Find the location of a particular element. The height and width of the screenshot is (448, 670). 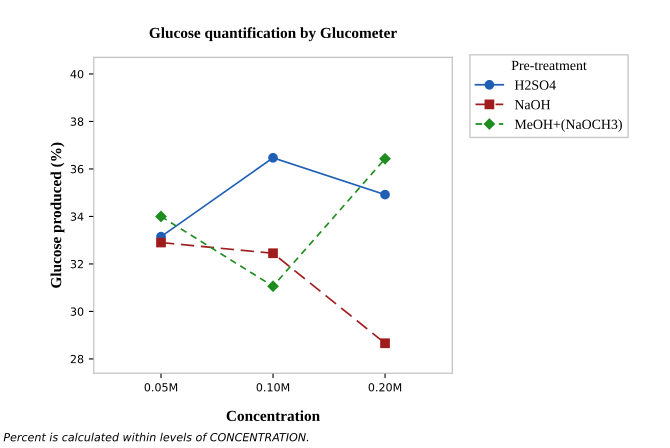

y-tick-label: 36 is located at coordinates (77, 169).